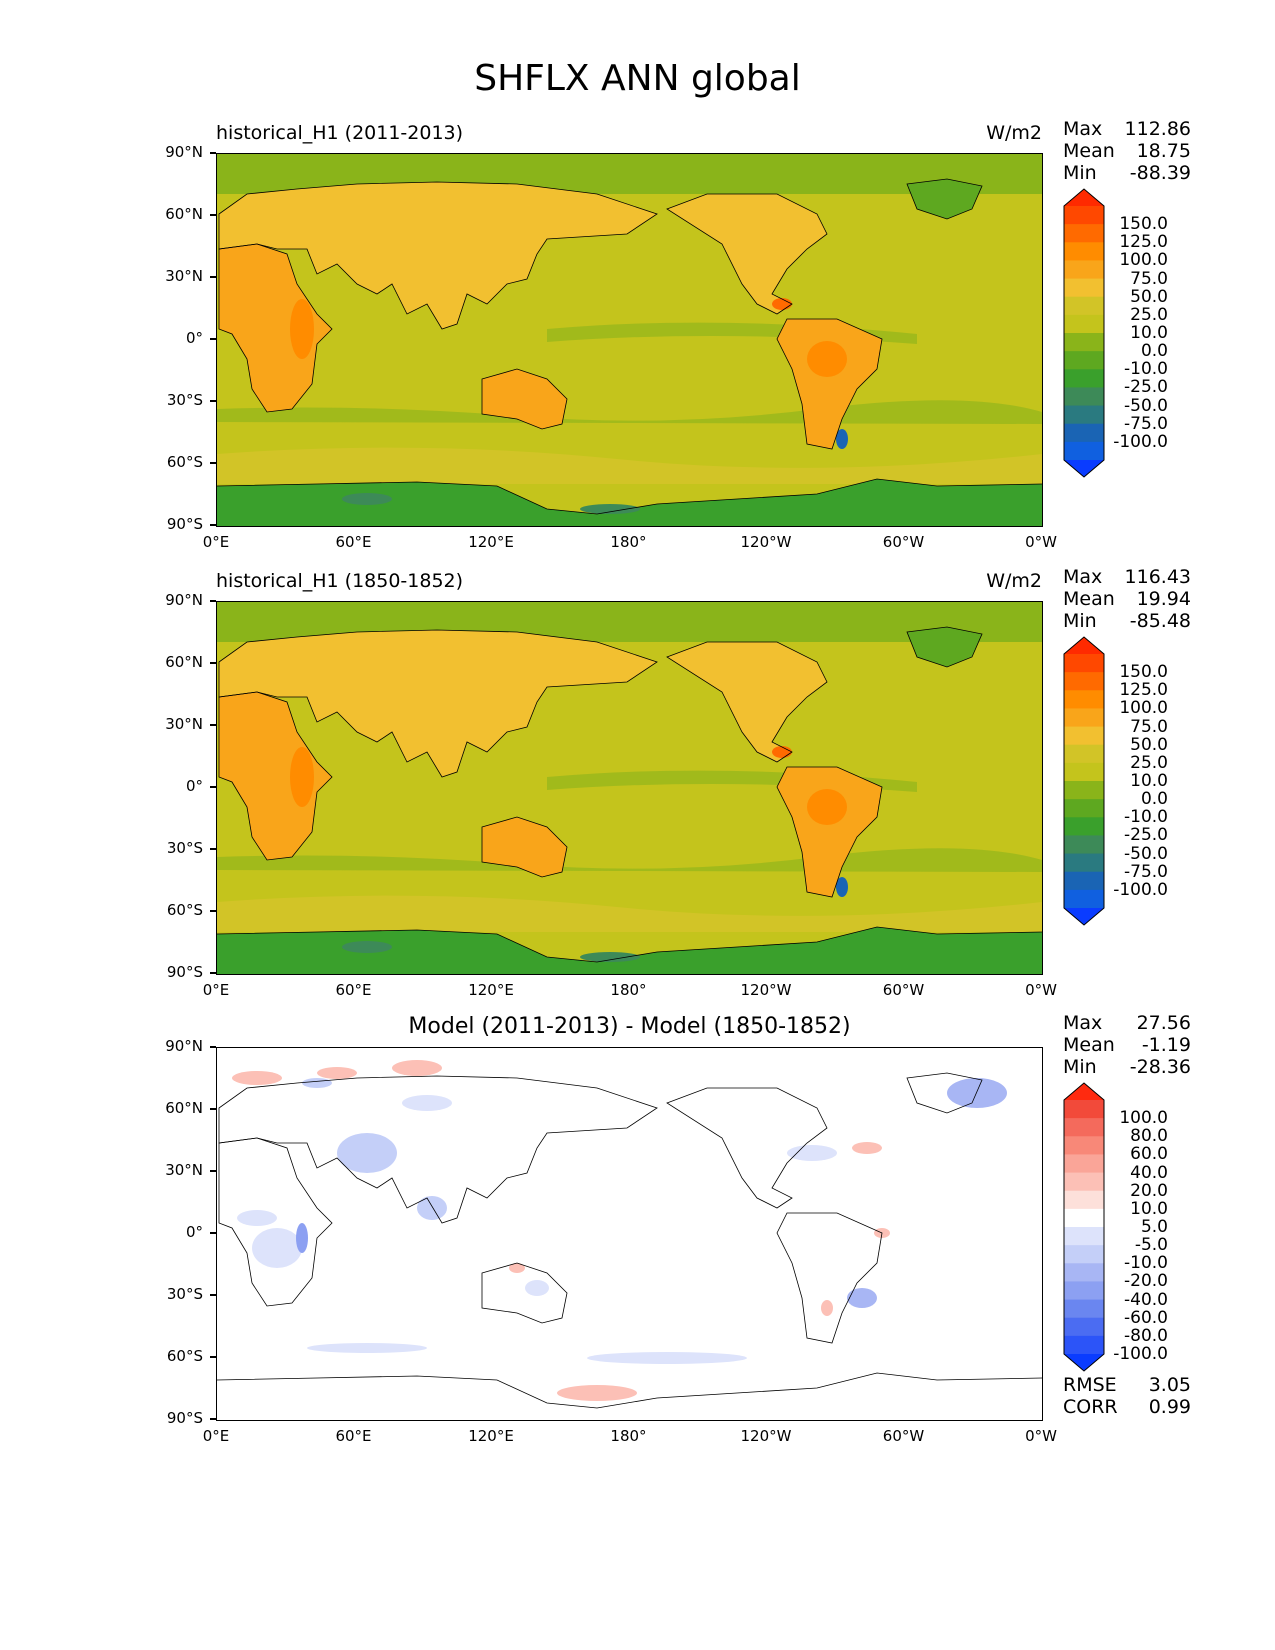  I want to click on land-namerica, so click(747, 702).